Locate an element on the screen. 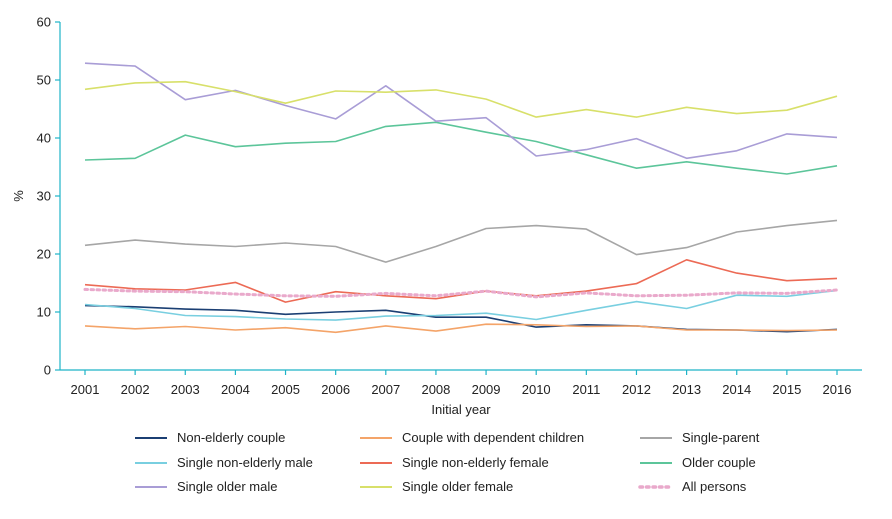 This screenshot has width=892, height=519. y-tick-label: 20 is located at coordinates (44, 254).